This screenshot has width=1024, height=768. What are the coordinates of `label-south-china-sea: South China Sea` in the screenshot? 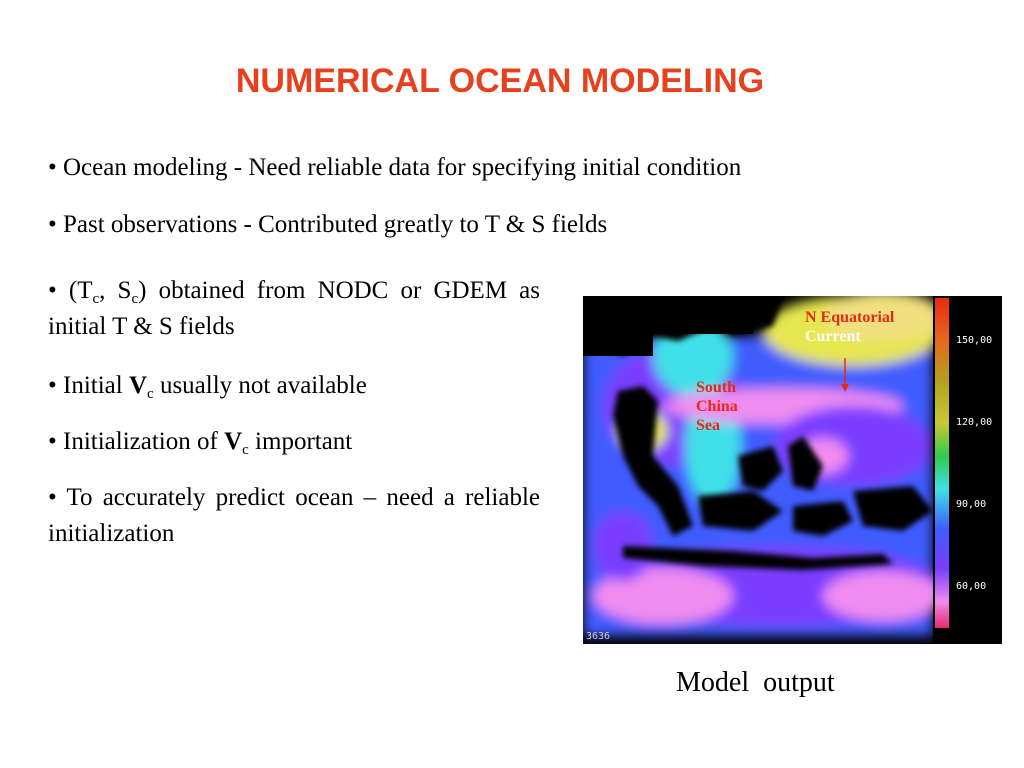 It's located at (717, 406).